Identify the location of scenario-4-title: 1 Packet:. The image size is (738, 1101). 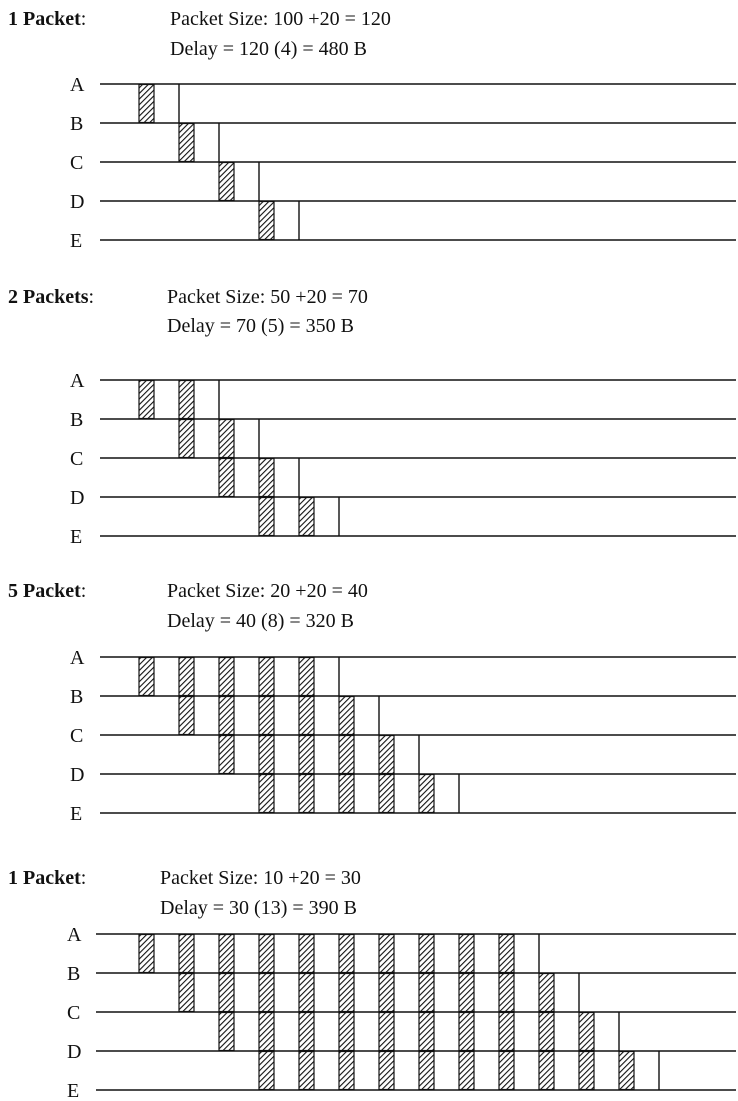
(47, 878).